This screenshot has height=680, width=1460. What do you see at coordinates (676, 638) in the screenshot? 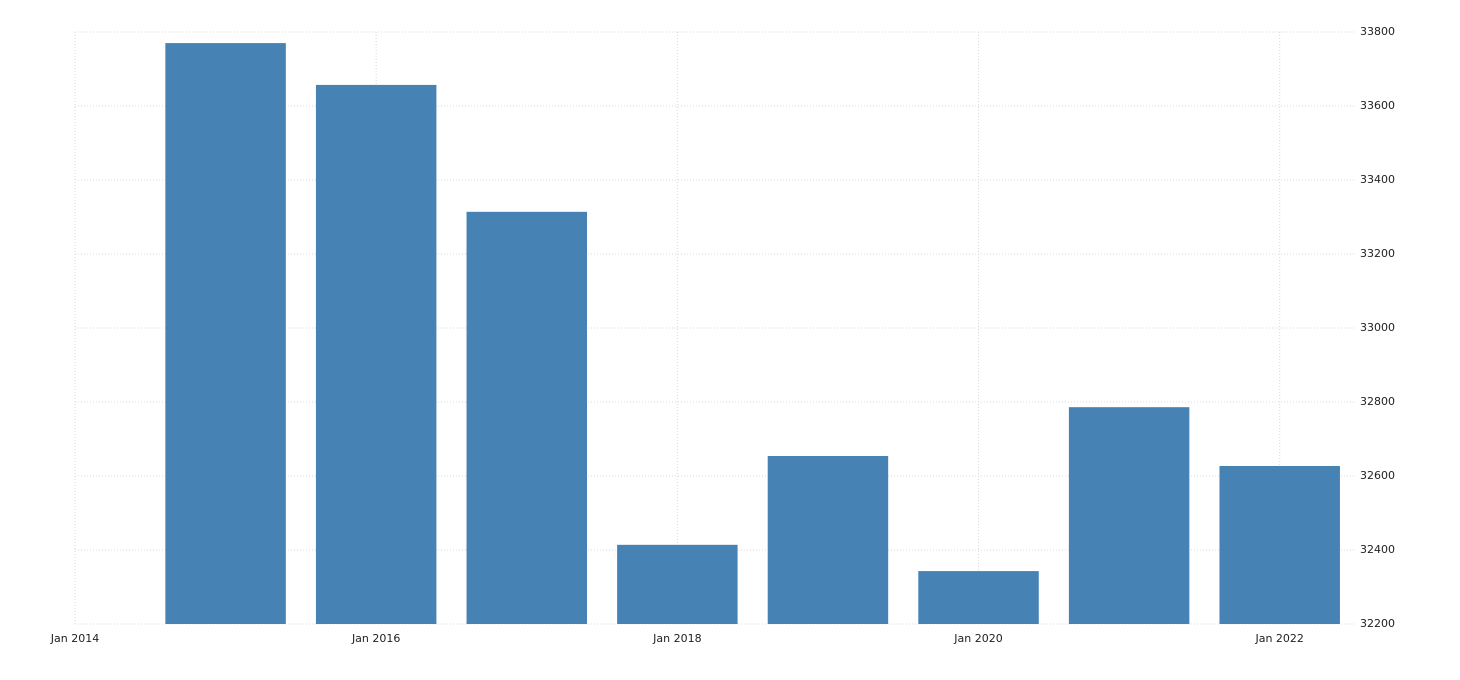
I see `x-tick-label: Jan 2018` at bounding box center [676, 638].